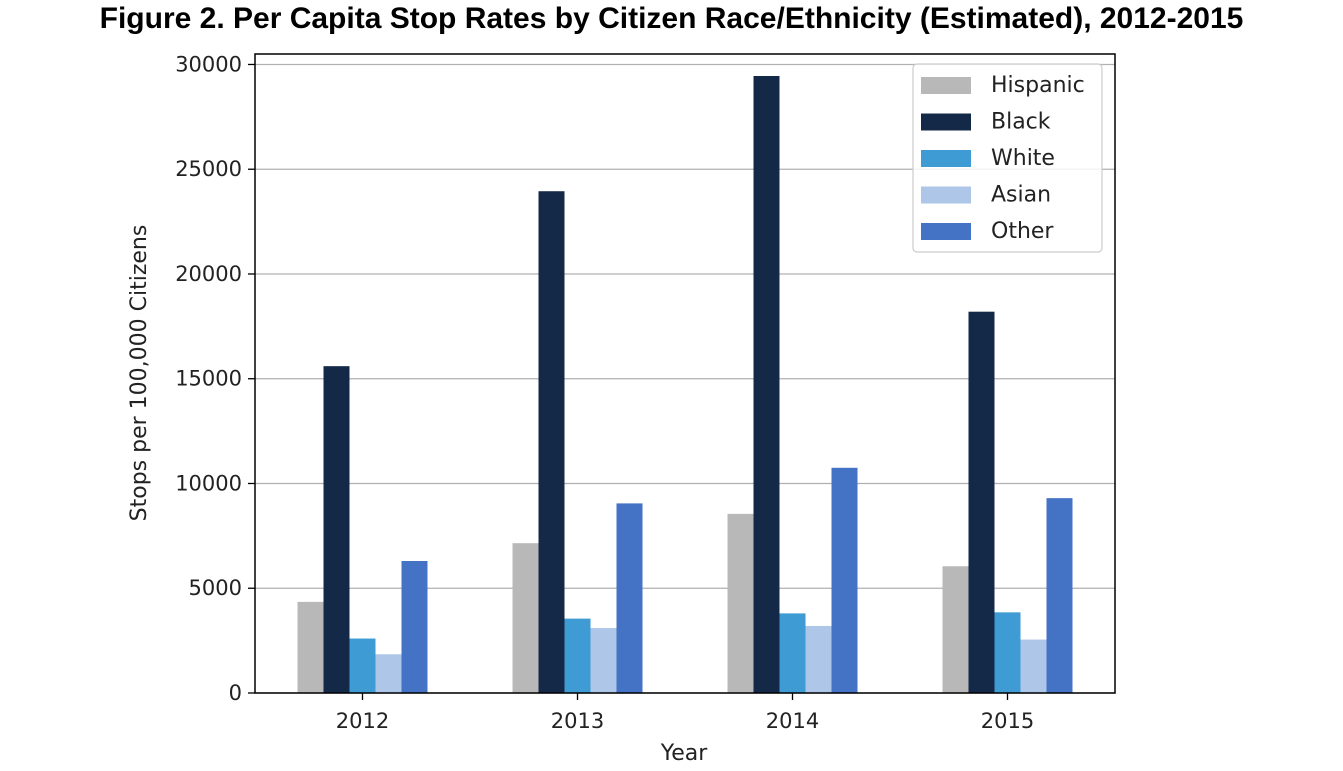 The width and height of the screenshot is (1343, 771). I want to click on x-tick-label: 2013, so click(577, 721).